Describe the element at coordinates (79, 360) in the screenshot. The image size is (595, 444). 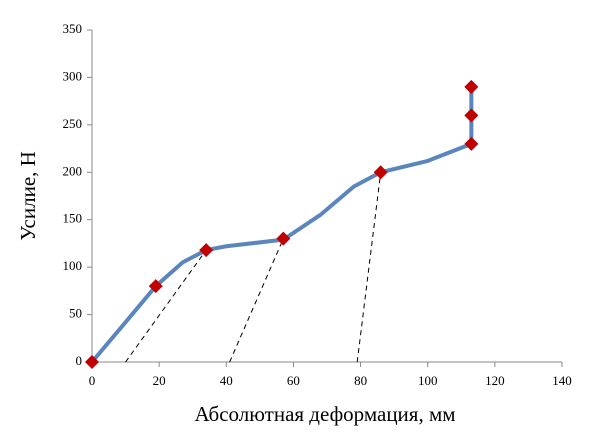
I see `y-tick-label: 0` at that location.